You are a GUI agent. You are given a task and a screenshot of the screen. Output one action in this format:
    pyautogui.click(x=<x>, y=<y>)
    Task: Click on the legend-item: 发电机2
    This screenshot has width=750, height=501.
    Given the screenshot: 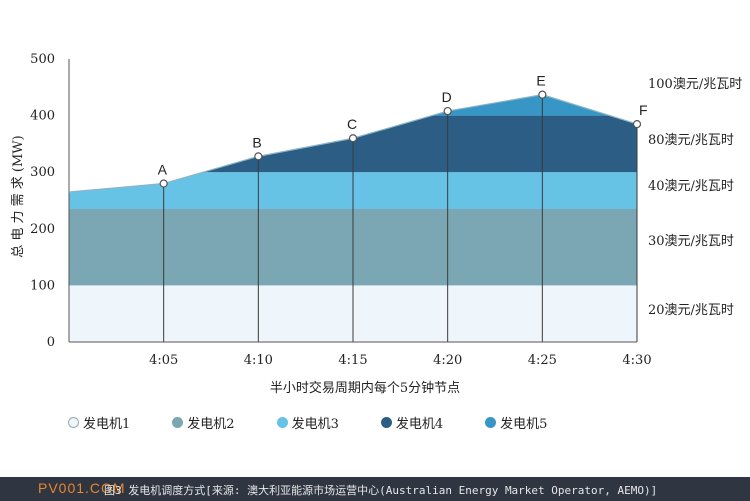 What is the action you would take?
    pyautogui.click(x=203, y=422)
    